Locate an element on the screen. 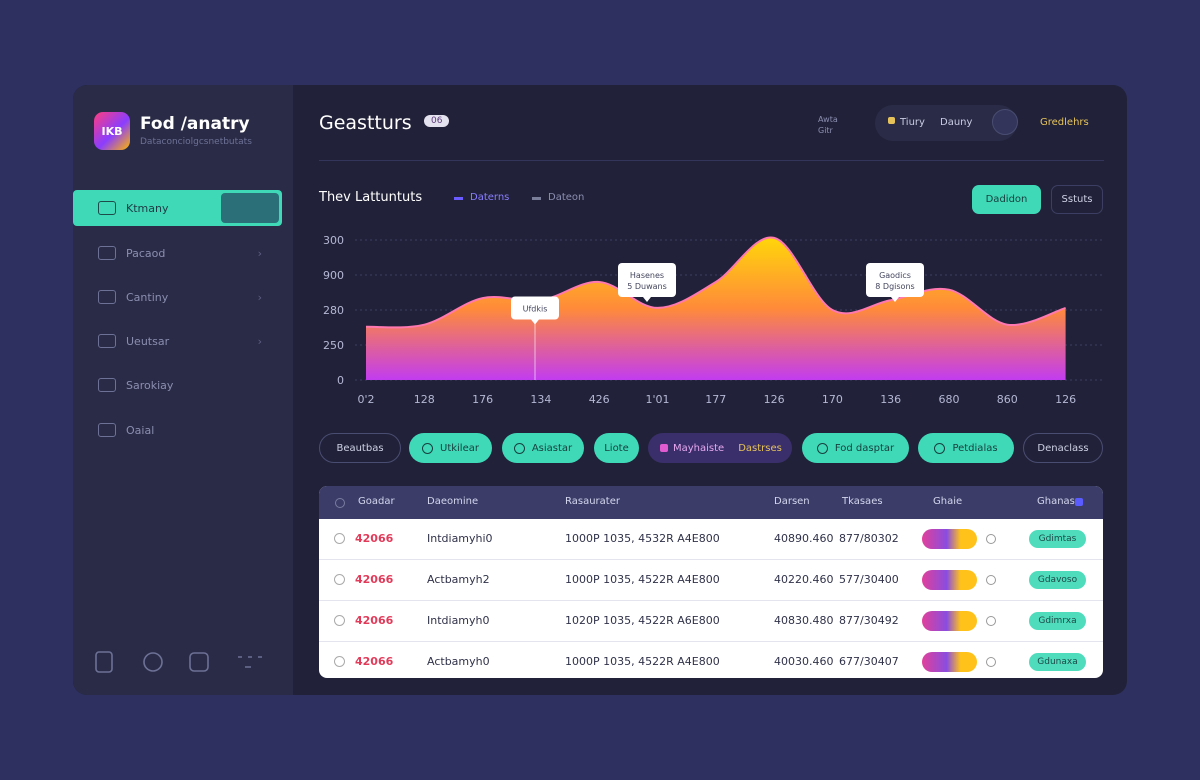  x-tick-label: 680 is located at coordinates (949, 399).